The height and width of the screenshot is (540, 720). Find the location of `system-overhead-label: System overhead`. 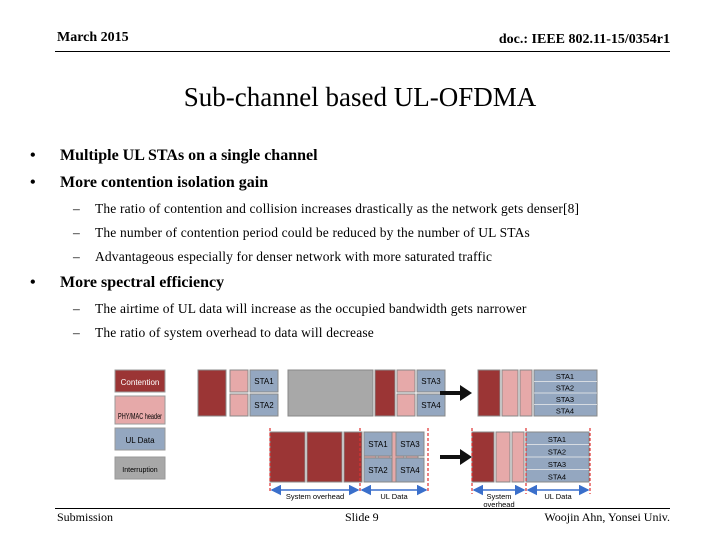

system-overhead-label: System overhead is located at coordinates (315, 496).